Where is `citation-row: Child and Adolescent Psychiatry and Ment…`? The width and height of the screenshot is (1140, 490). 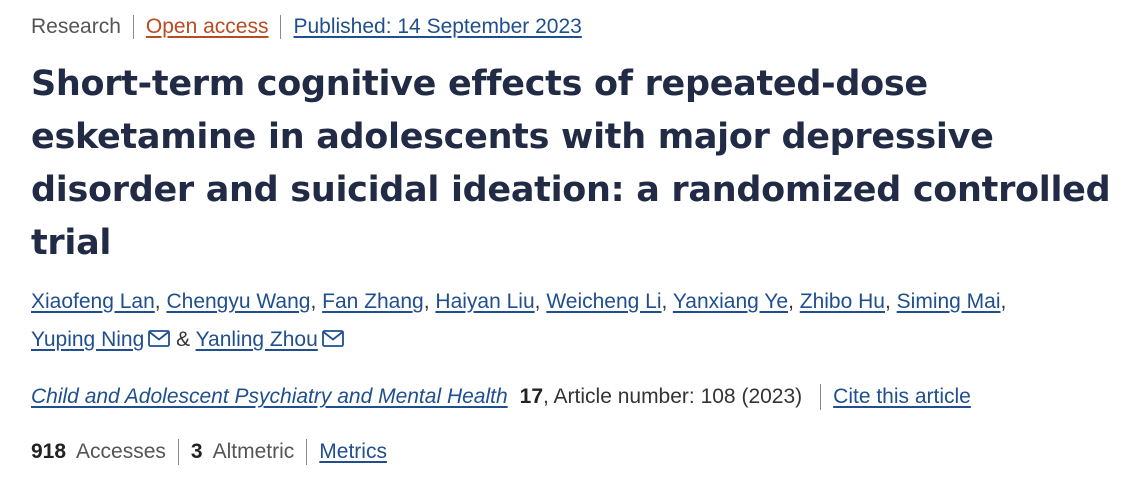
citation-row: Child and Adolescent Psychiatry and Ment… is located at coordinates (501, 397).